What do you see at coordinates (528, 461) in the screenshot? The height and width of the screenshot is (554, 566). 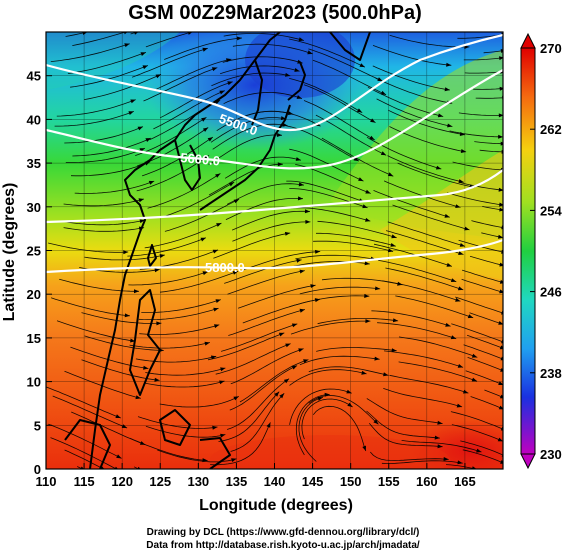 I see `colorbar-min-arrow` at bounding box center [528, 461].